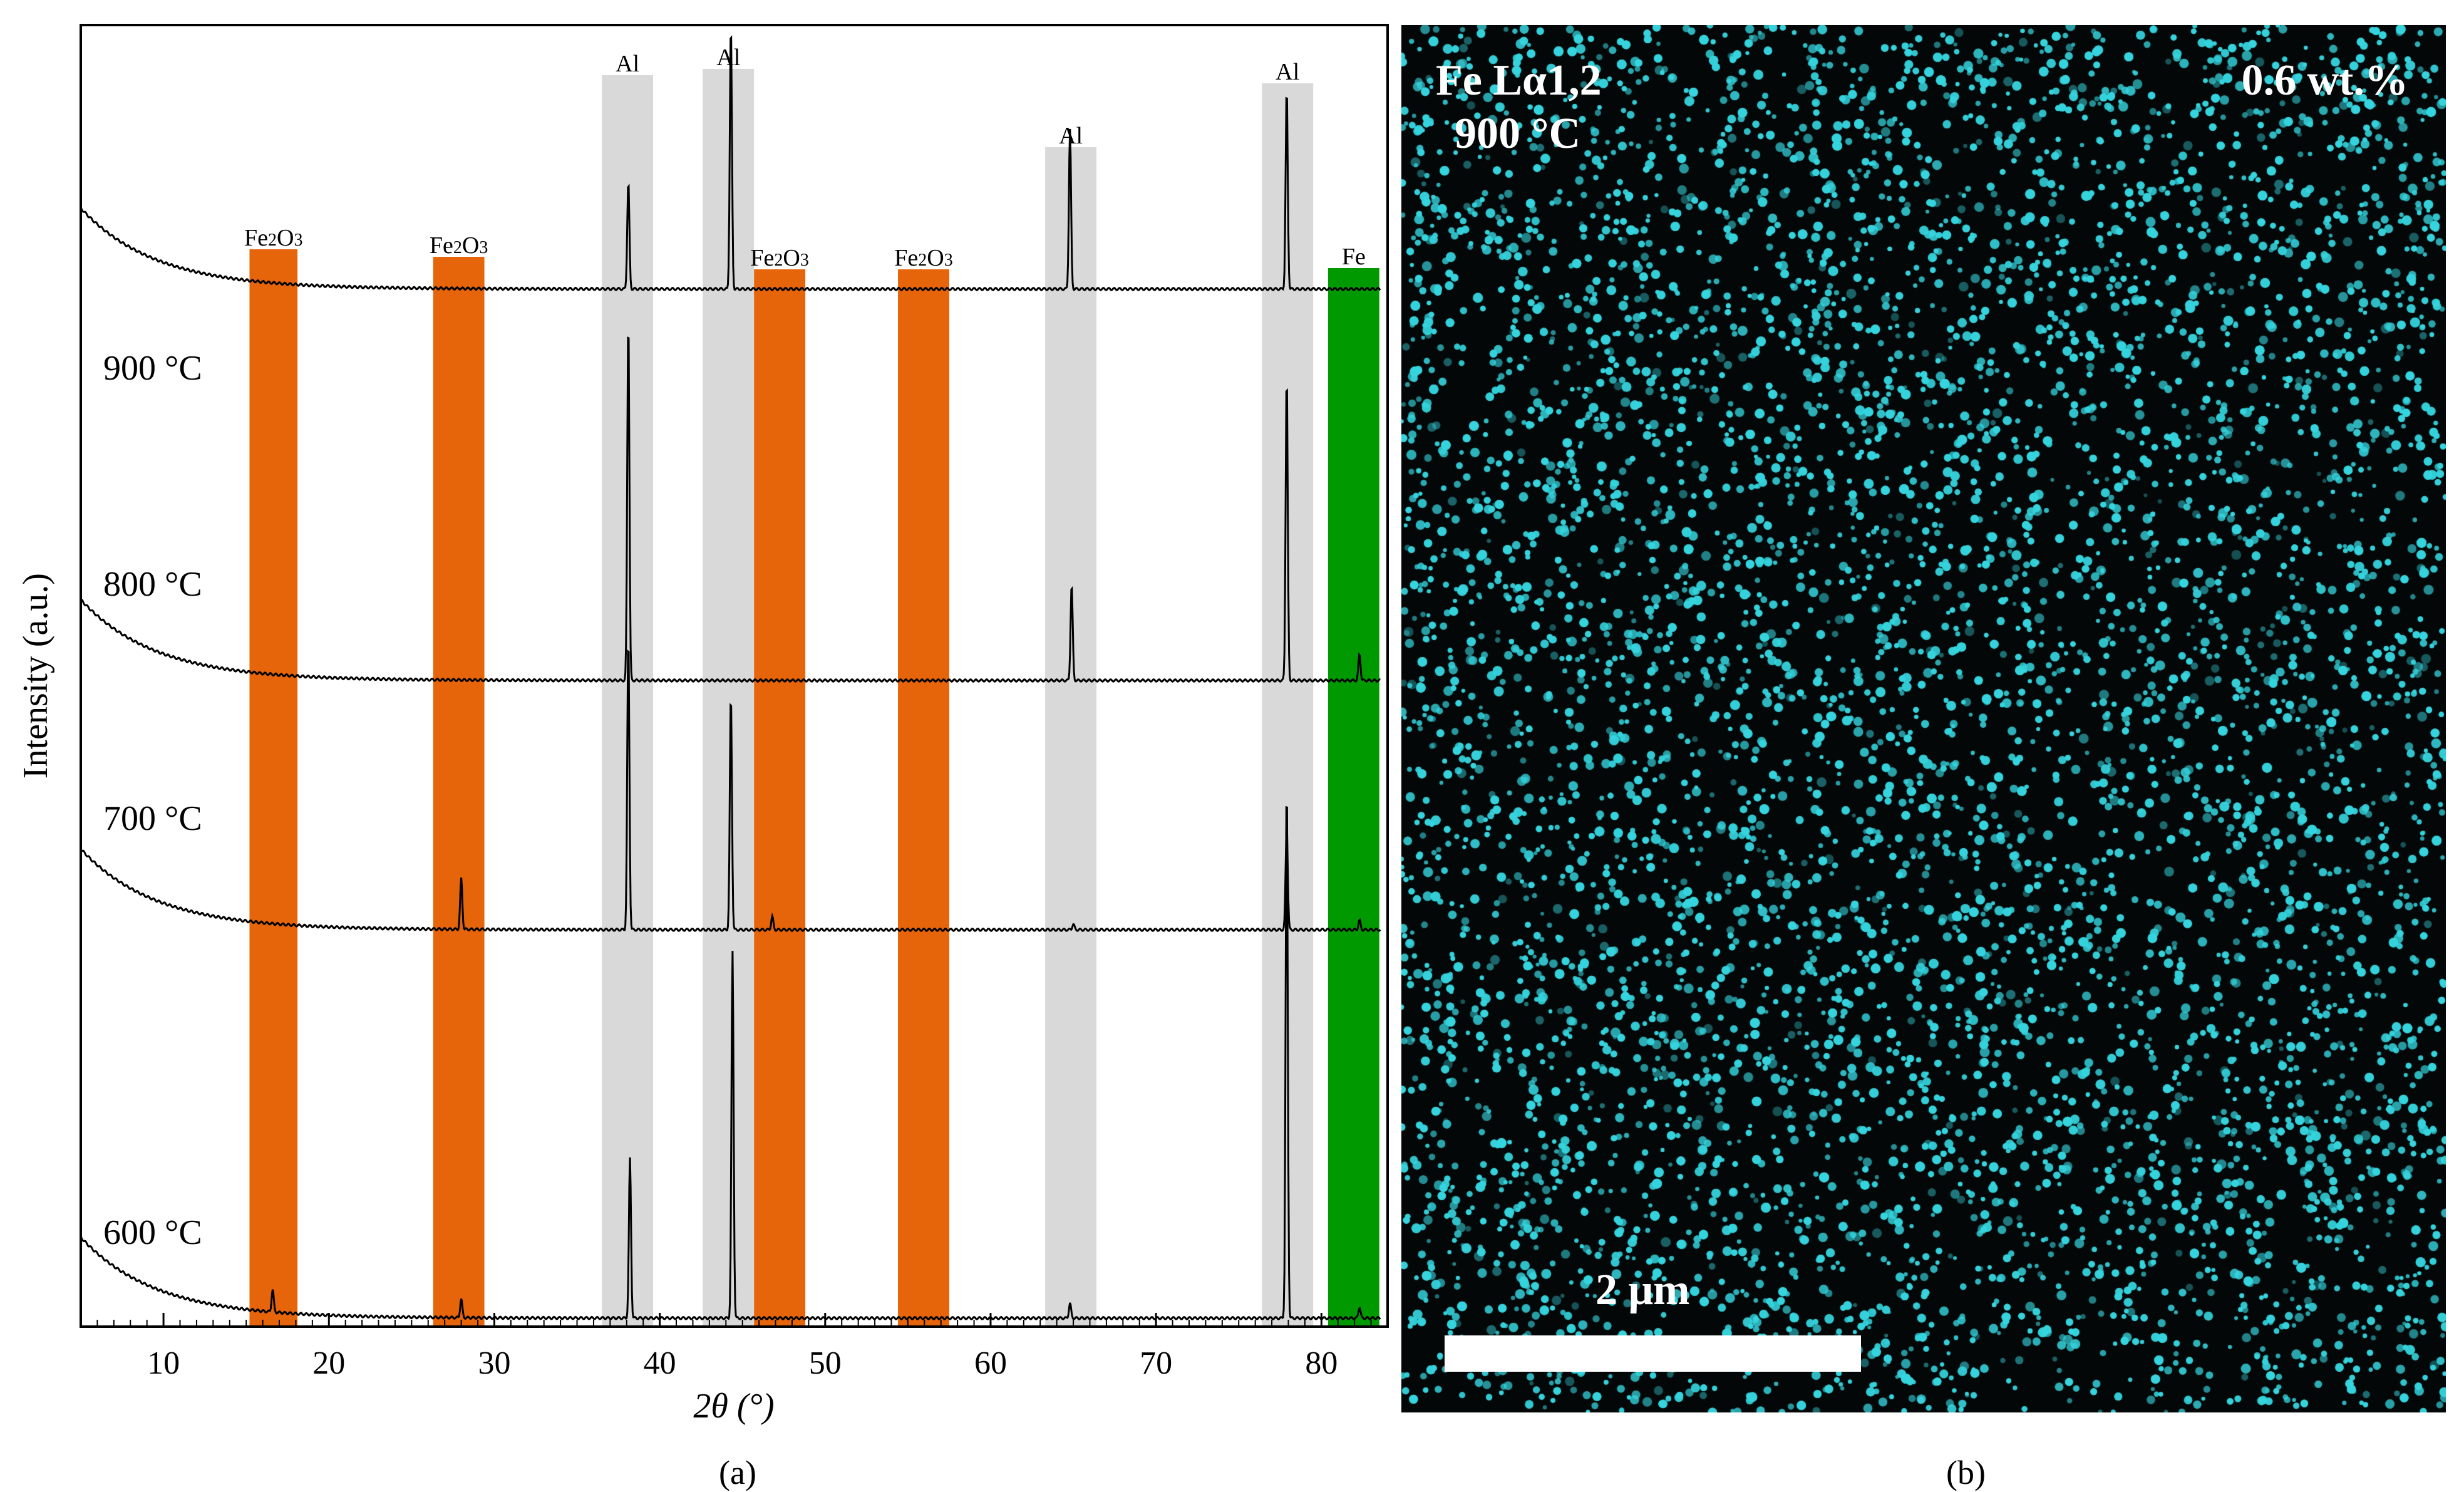  What do you see at coordinates (1354, 257) in the screenshot?
I see `phase-band-label: Fe` at bounding box center [1354, 257].